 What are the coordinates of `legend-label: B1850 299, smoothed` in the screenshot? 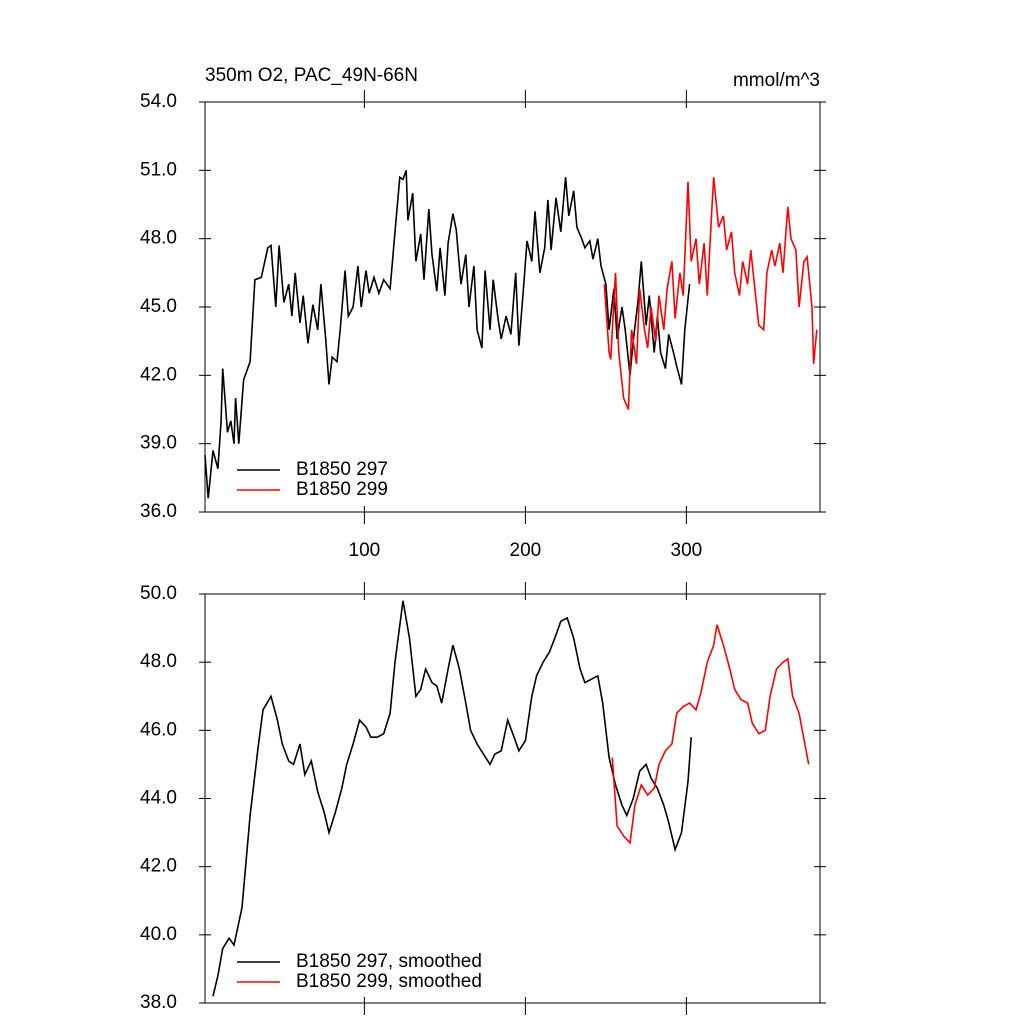 It's located at (389, 981).